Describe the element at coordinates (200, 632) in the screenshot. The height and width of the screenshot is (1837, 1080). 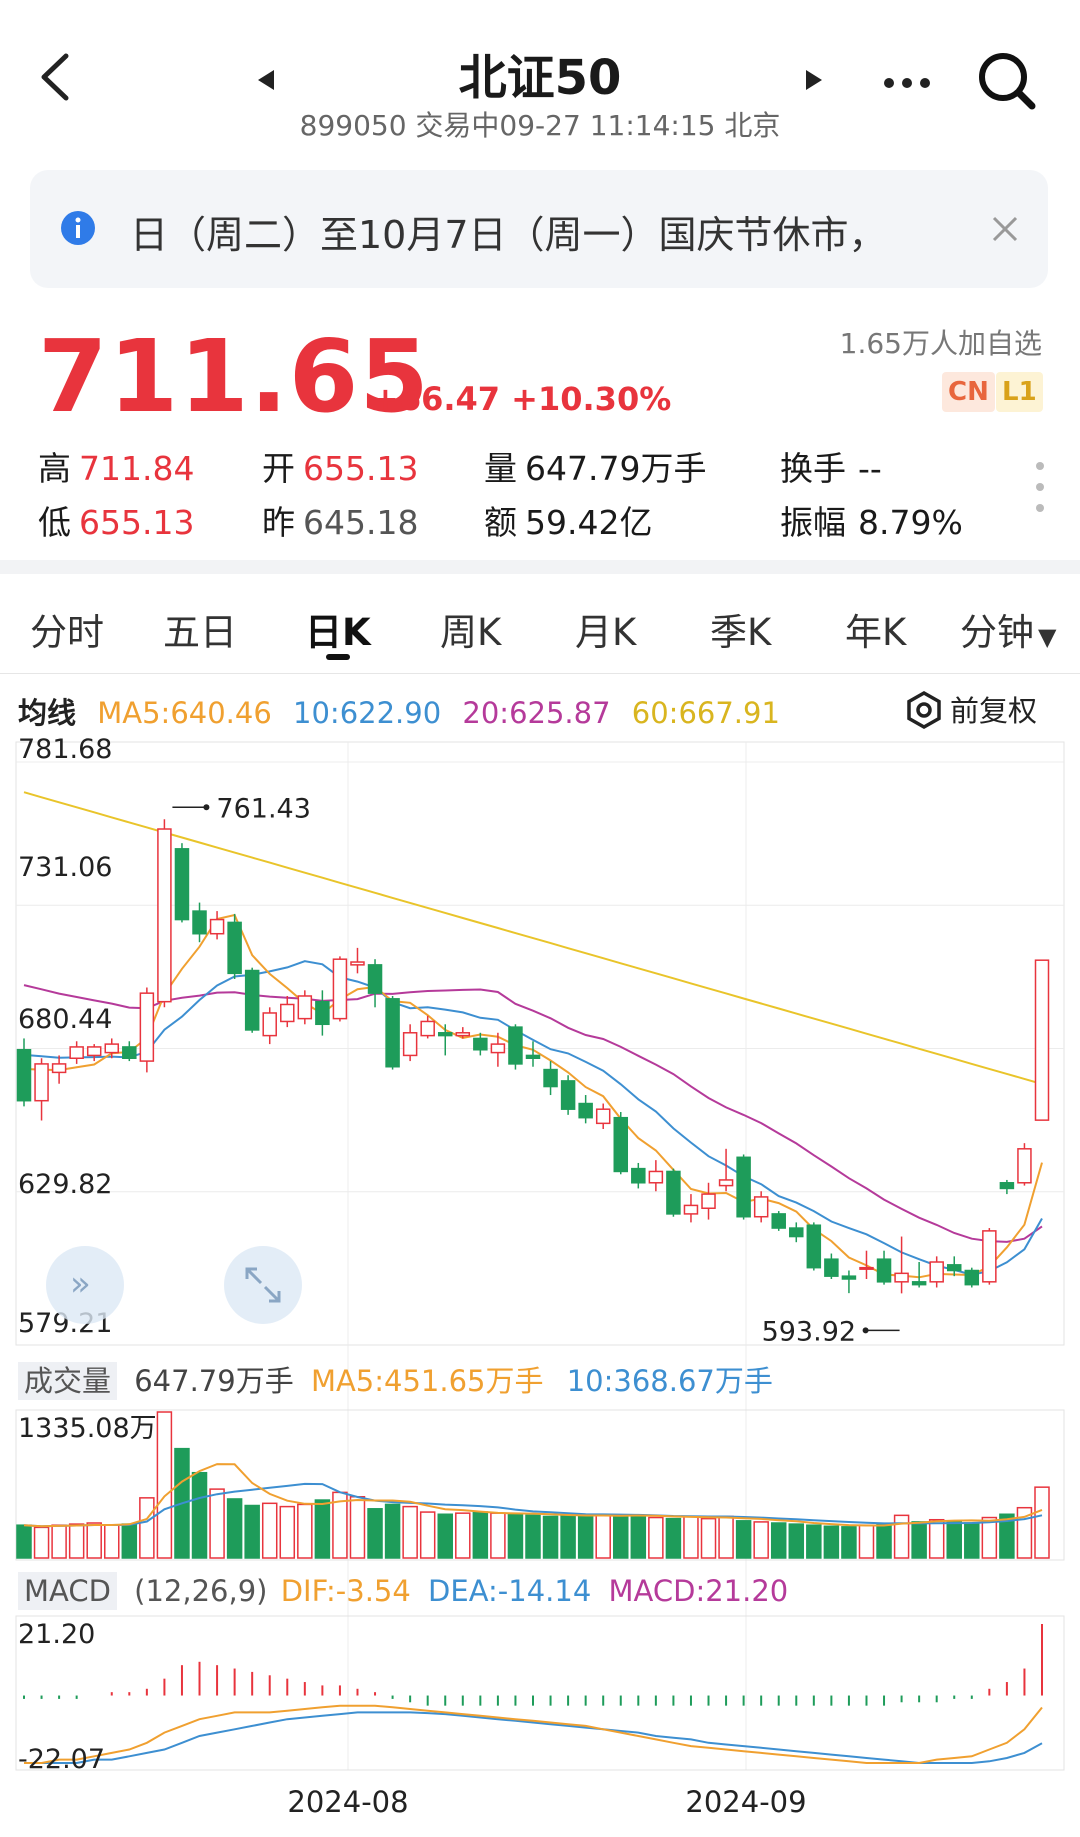
I see `tab-five-day: 五日` at that location.